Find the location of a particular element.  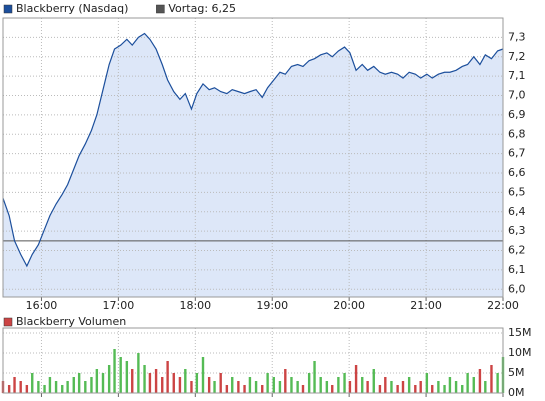

y-tick-label: 5M is located at coordinates (516, 372).